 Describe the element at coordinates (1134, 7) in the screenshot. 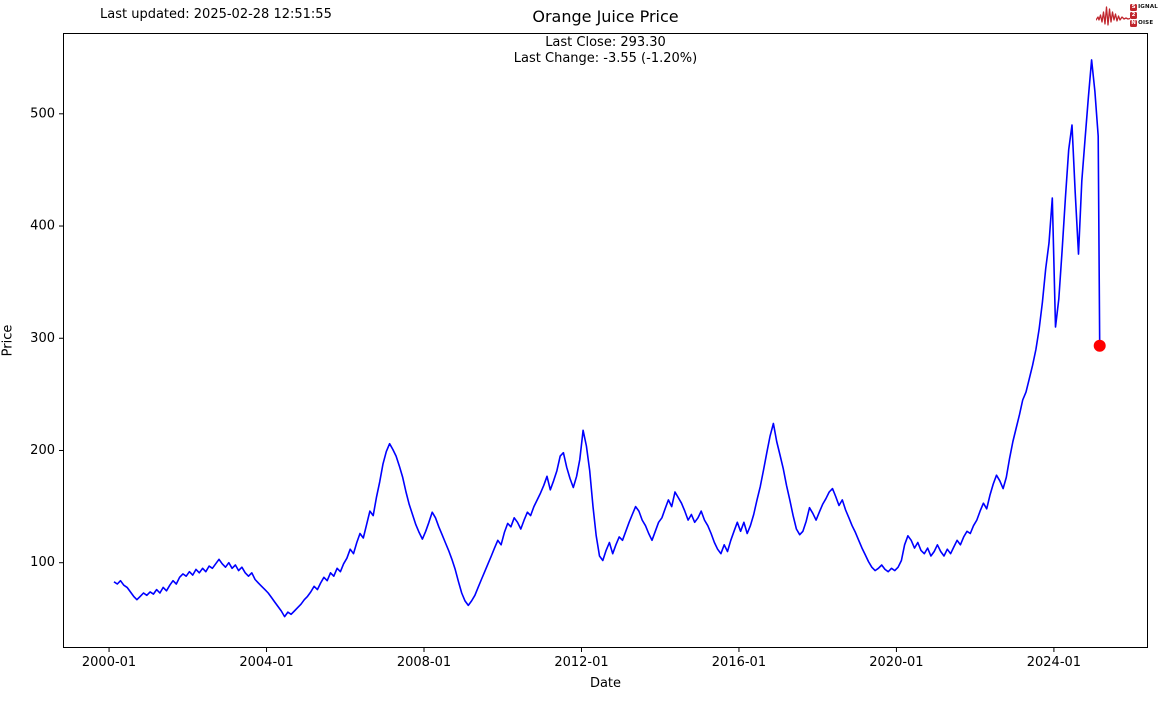

I see `logo-letter-box: S` at that location.